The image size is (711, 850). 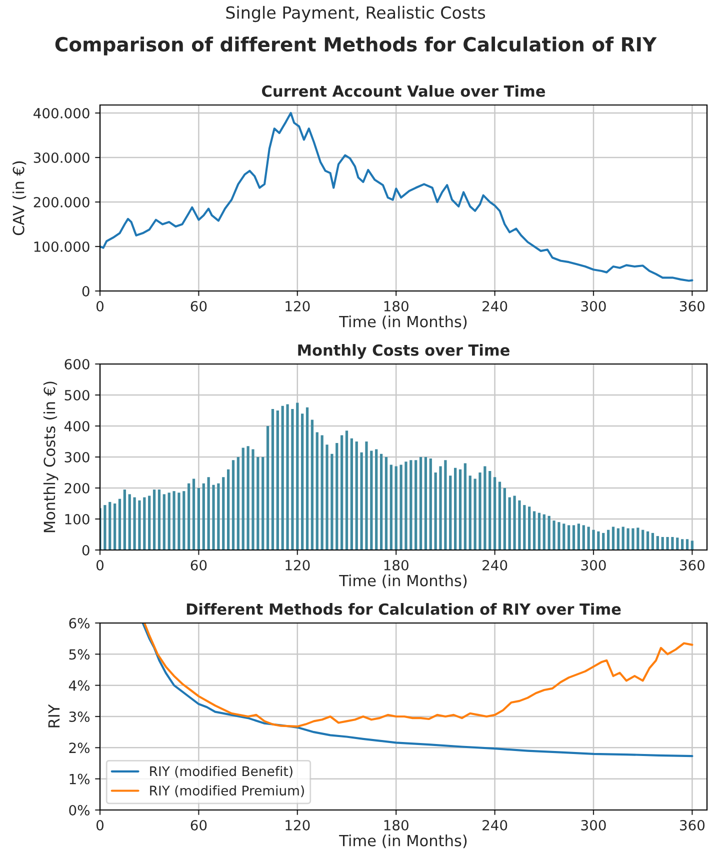 What do you see at coordinates (396, 306) in the screenshot?
I see `x-tick-label: 180` at bounding box center [396, 306].